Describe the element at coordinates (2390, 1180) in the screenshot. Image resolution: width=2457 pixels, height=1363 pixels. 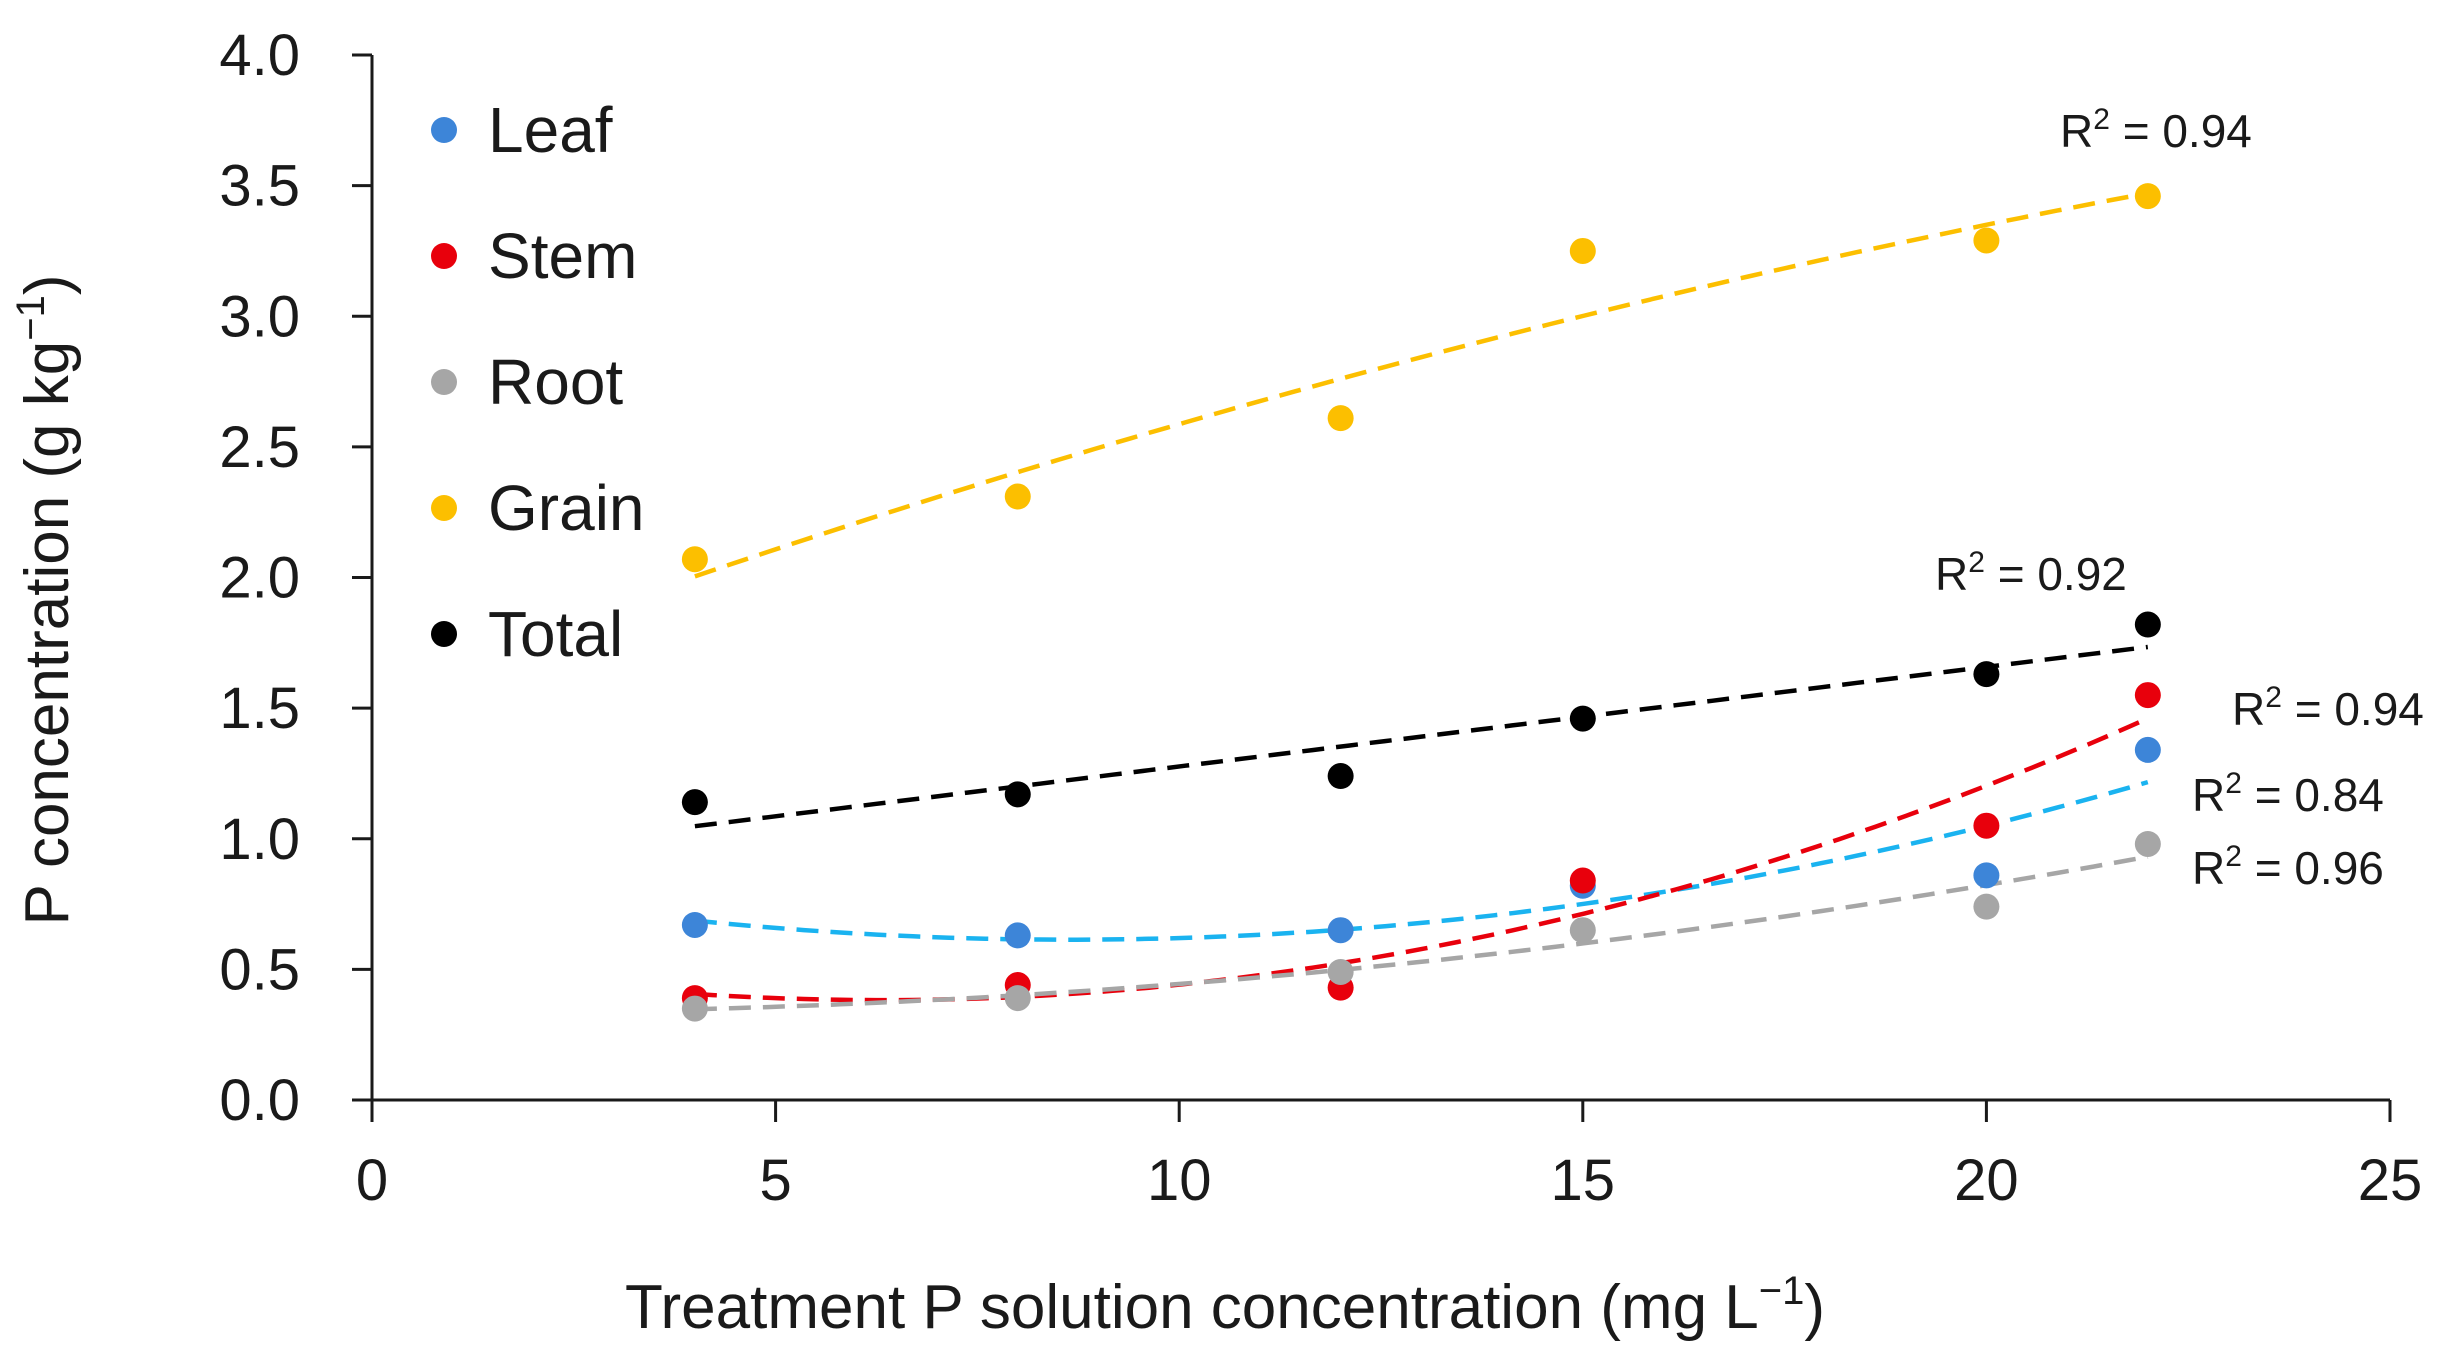
I see `x-tick-label-25: 25` at that location.